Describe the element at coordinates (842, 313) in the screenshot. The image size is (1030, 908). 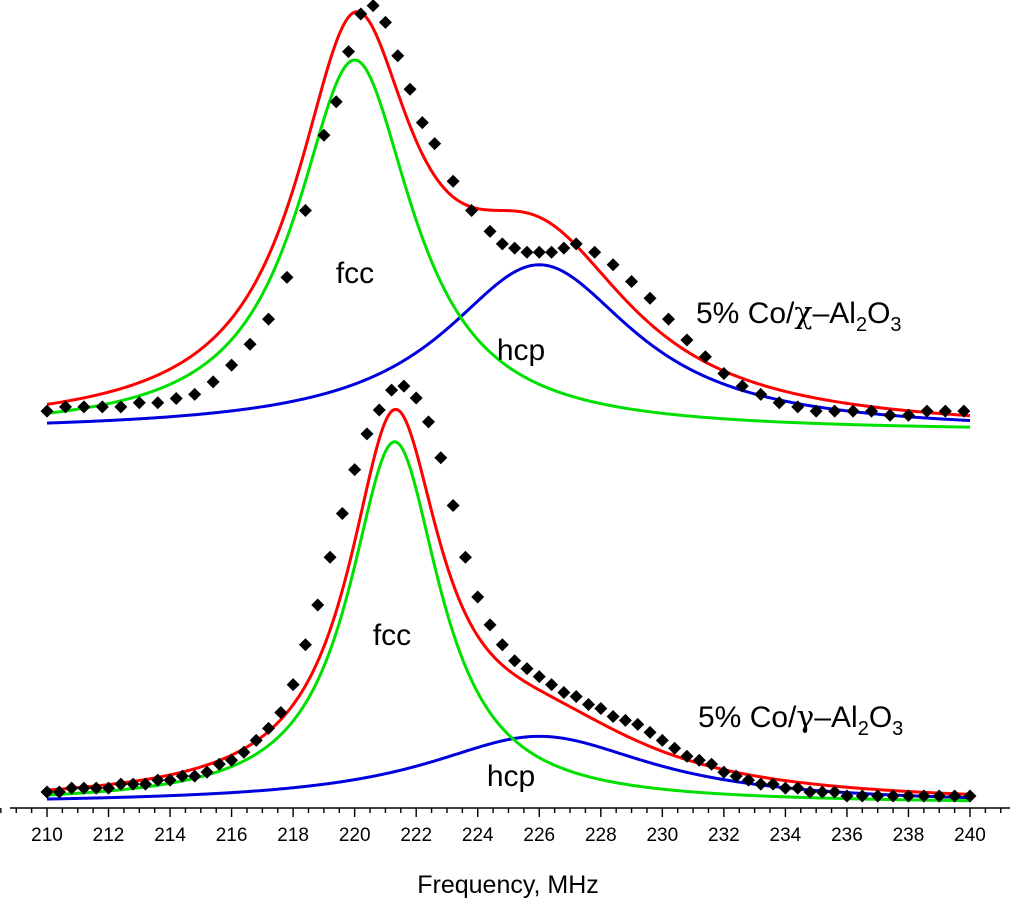
I see `sample-al: Al` at that location.